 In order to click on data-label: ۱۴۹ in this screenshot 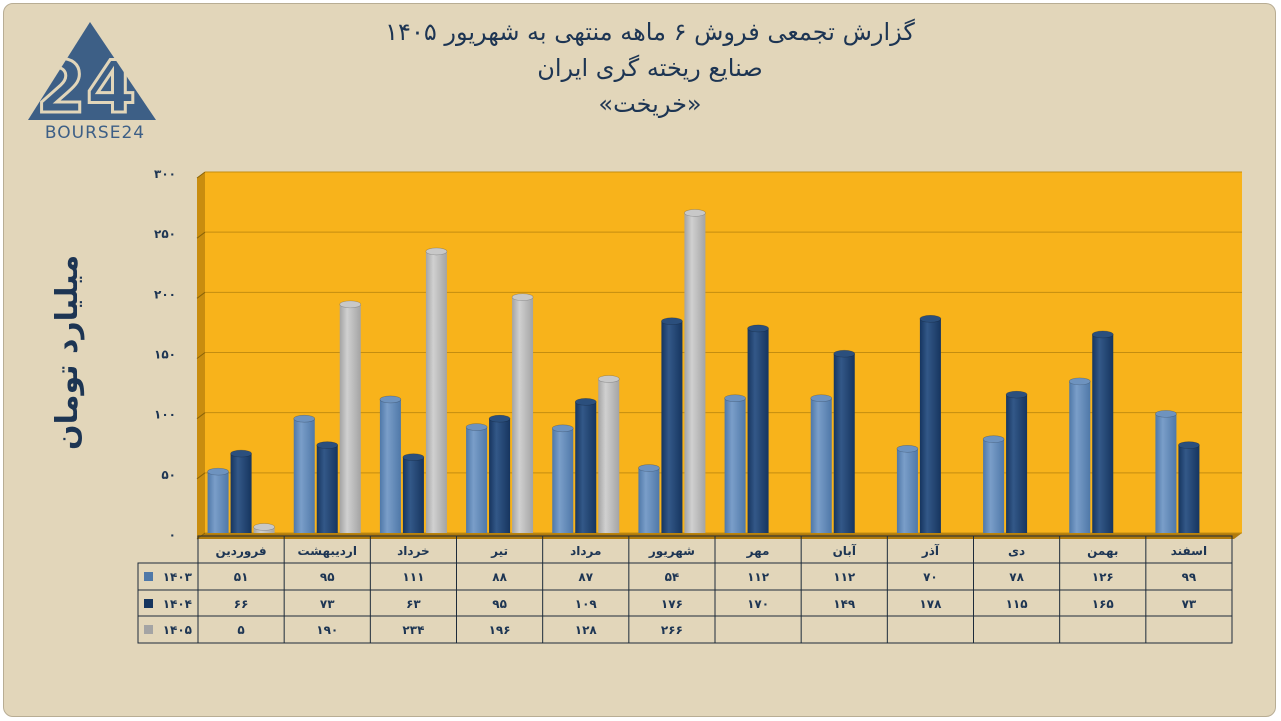, I will do `click(844, 604)`.